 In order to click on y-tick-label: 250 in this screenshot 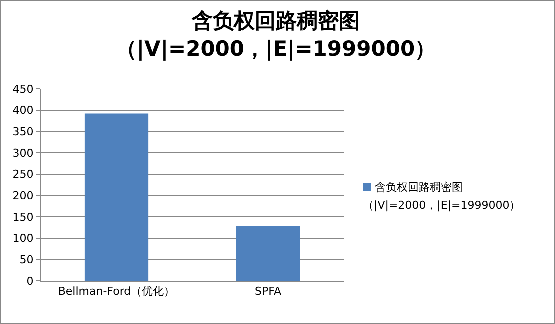, I will do `click(23, 175)`.